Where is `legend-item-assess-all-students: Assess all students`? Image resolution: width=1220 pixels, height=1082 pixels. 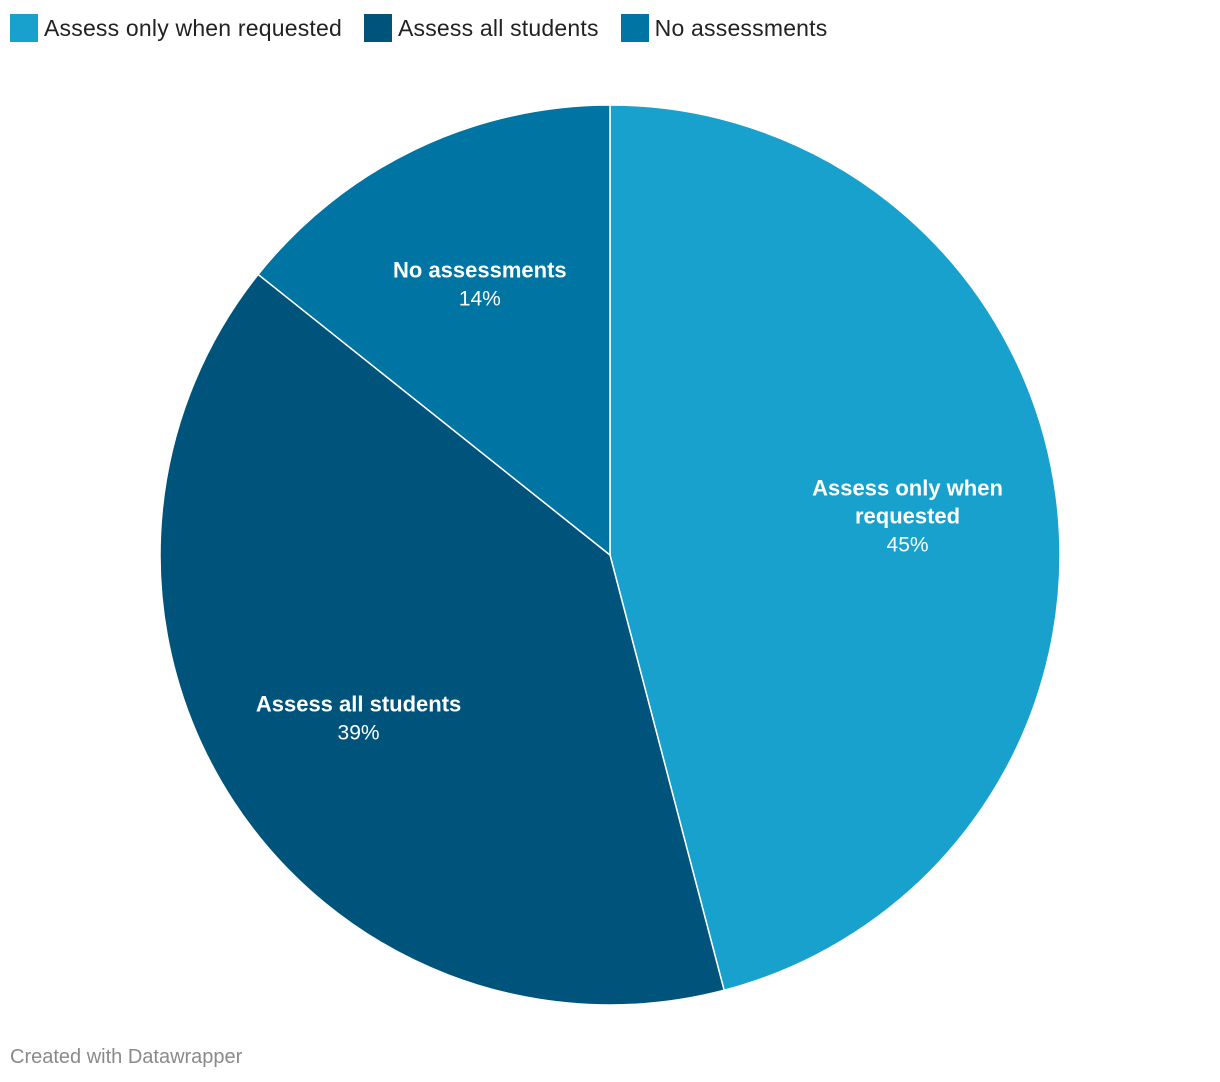
legend-item-assess-all-students: Assess all students is located at coordinates (481, 28).